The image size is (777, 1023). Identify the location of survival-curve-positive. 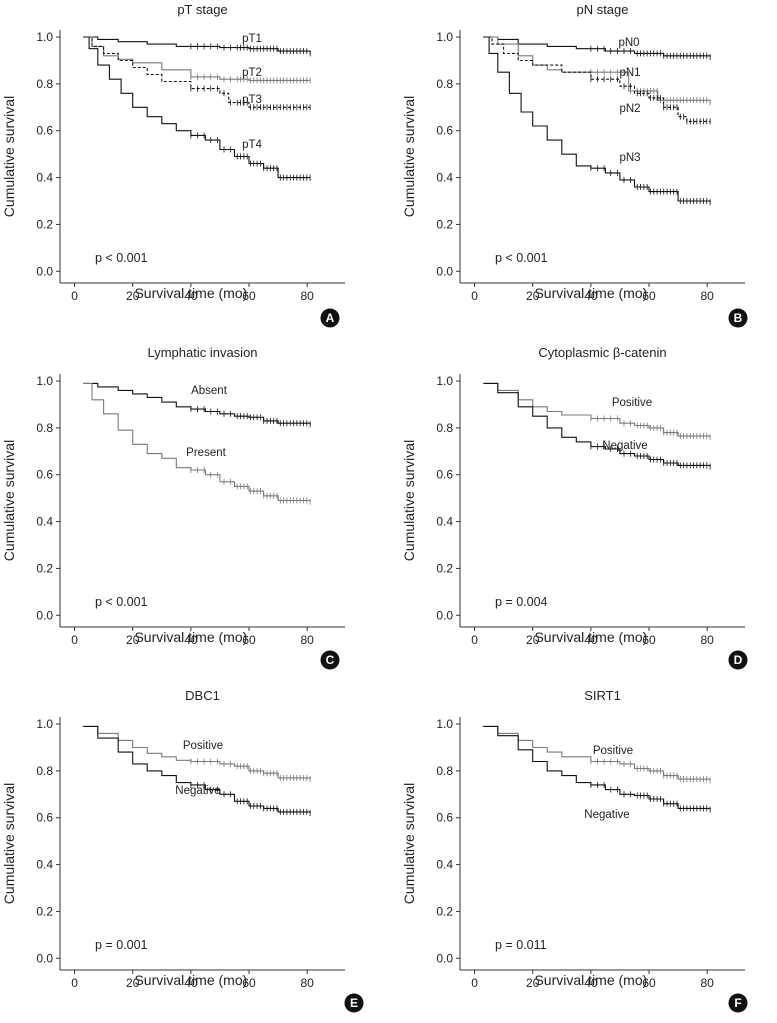
(597, 410).